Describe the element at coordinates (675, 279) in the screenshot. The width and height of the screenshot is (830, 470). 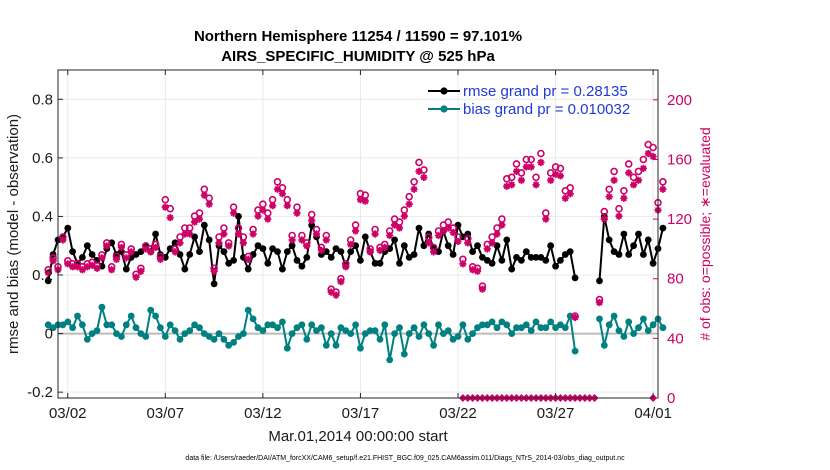
I see `right-y-tick-label: 80` at that location.